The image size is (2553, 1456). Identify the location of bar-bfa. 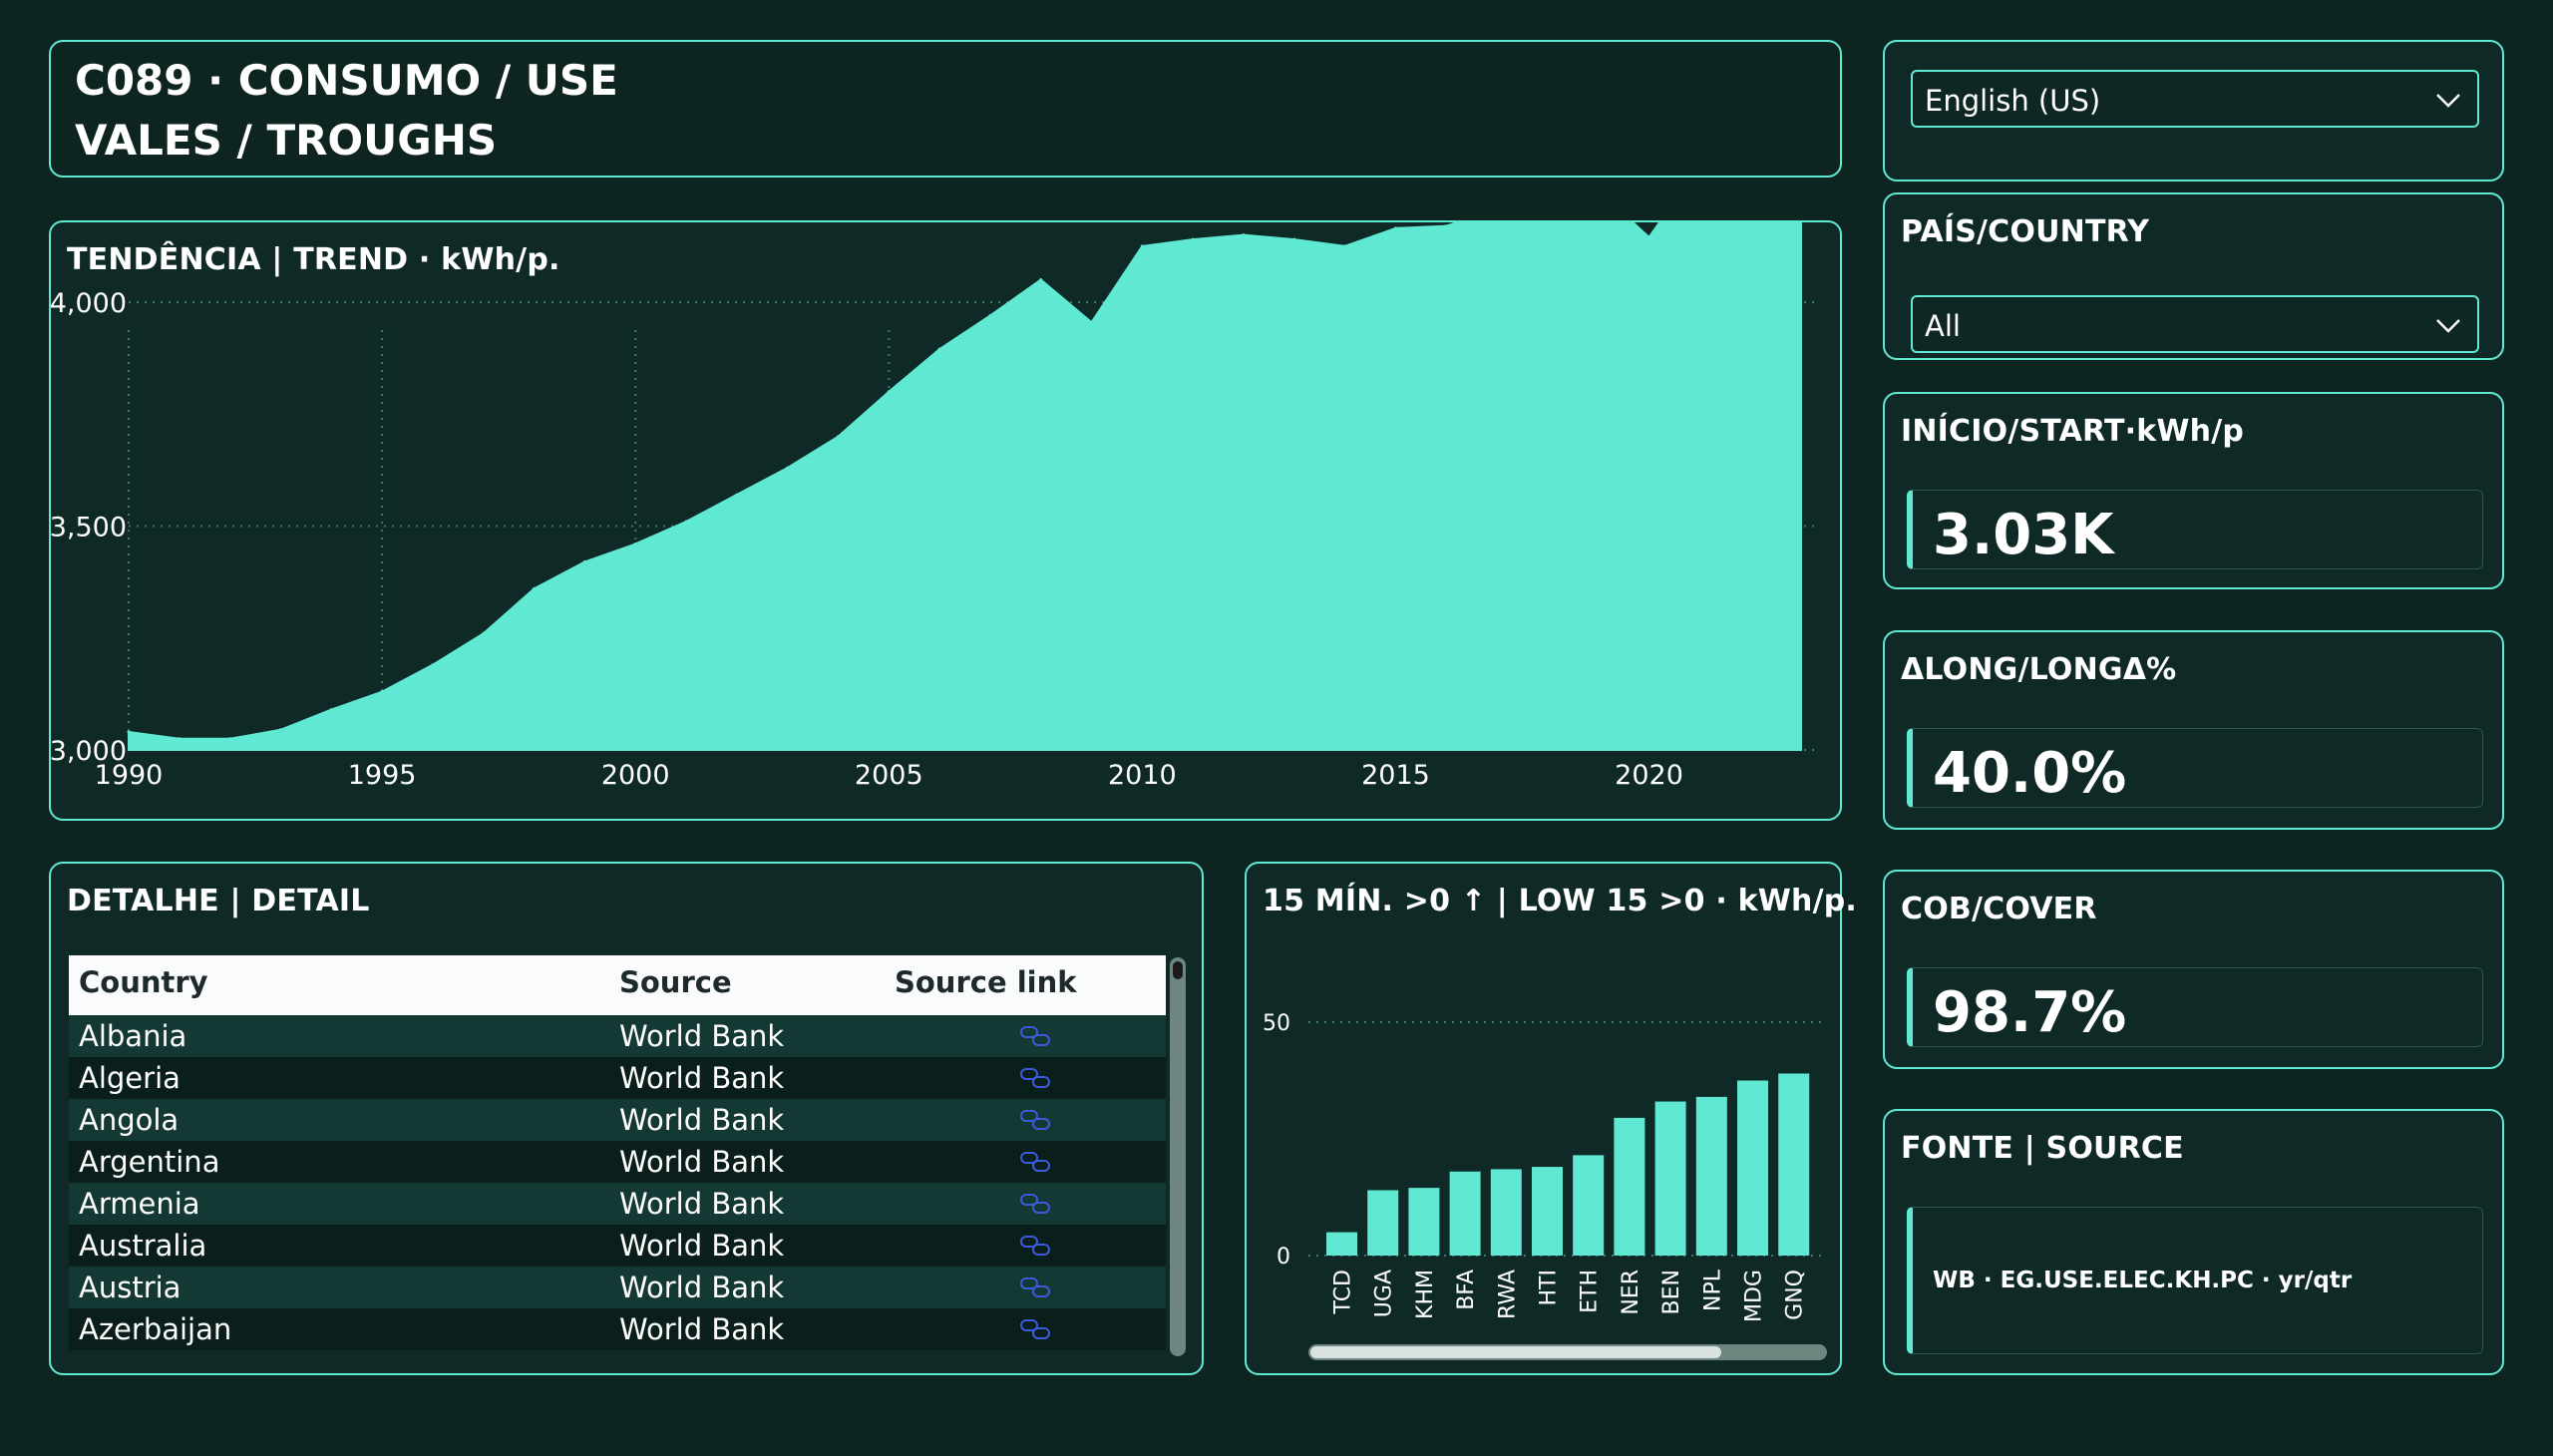
(1465, 1213).